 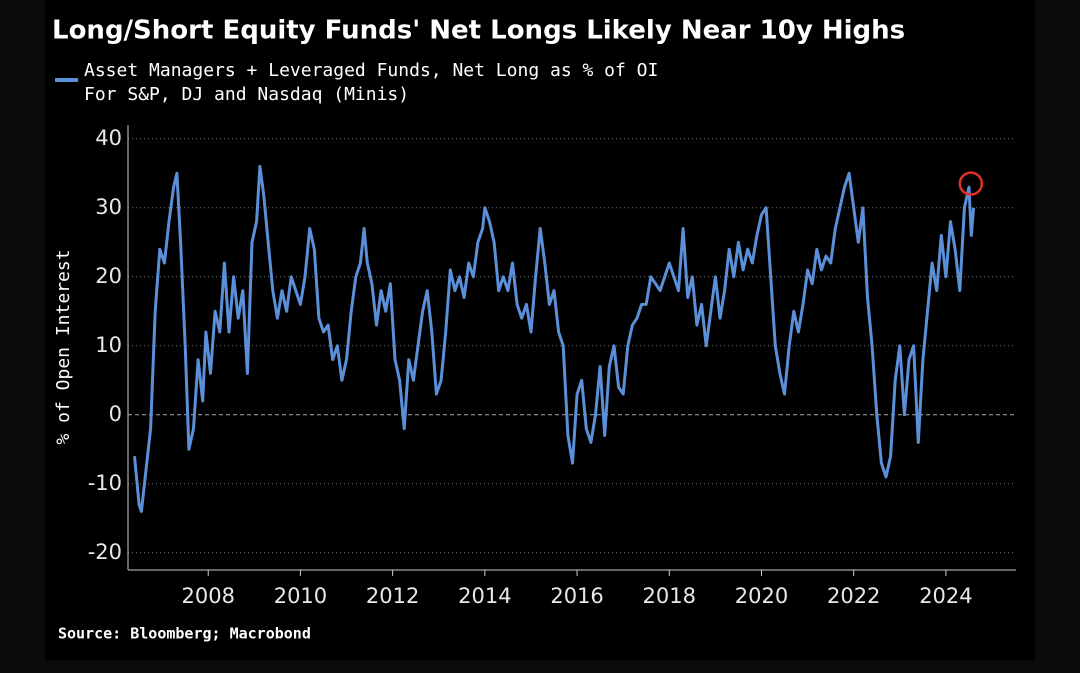 What do you see at coordinates (108, 345) in the screenshot?
I see `y-tick-label: 10` at bounding box center [108, 345].